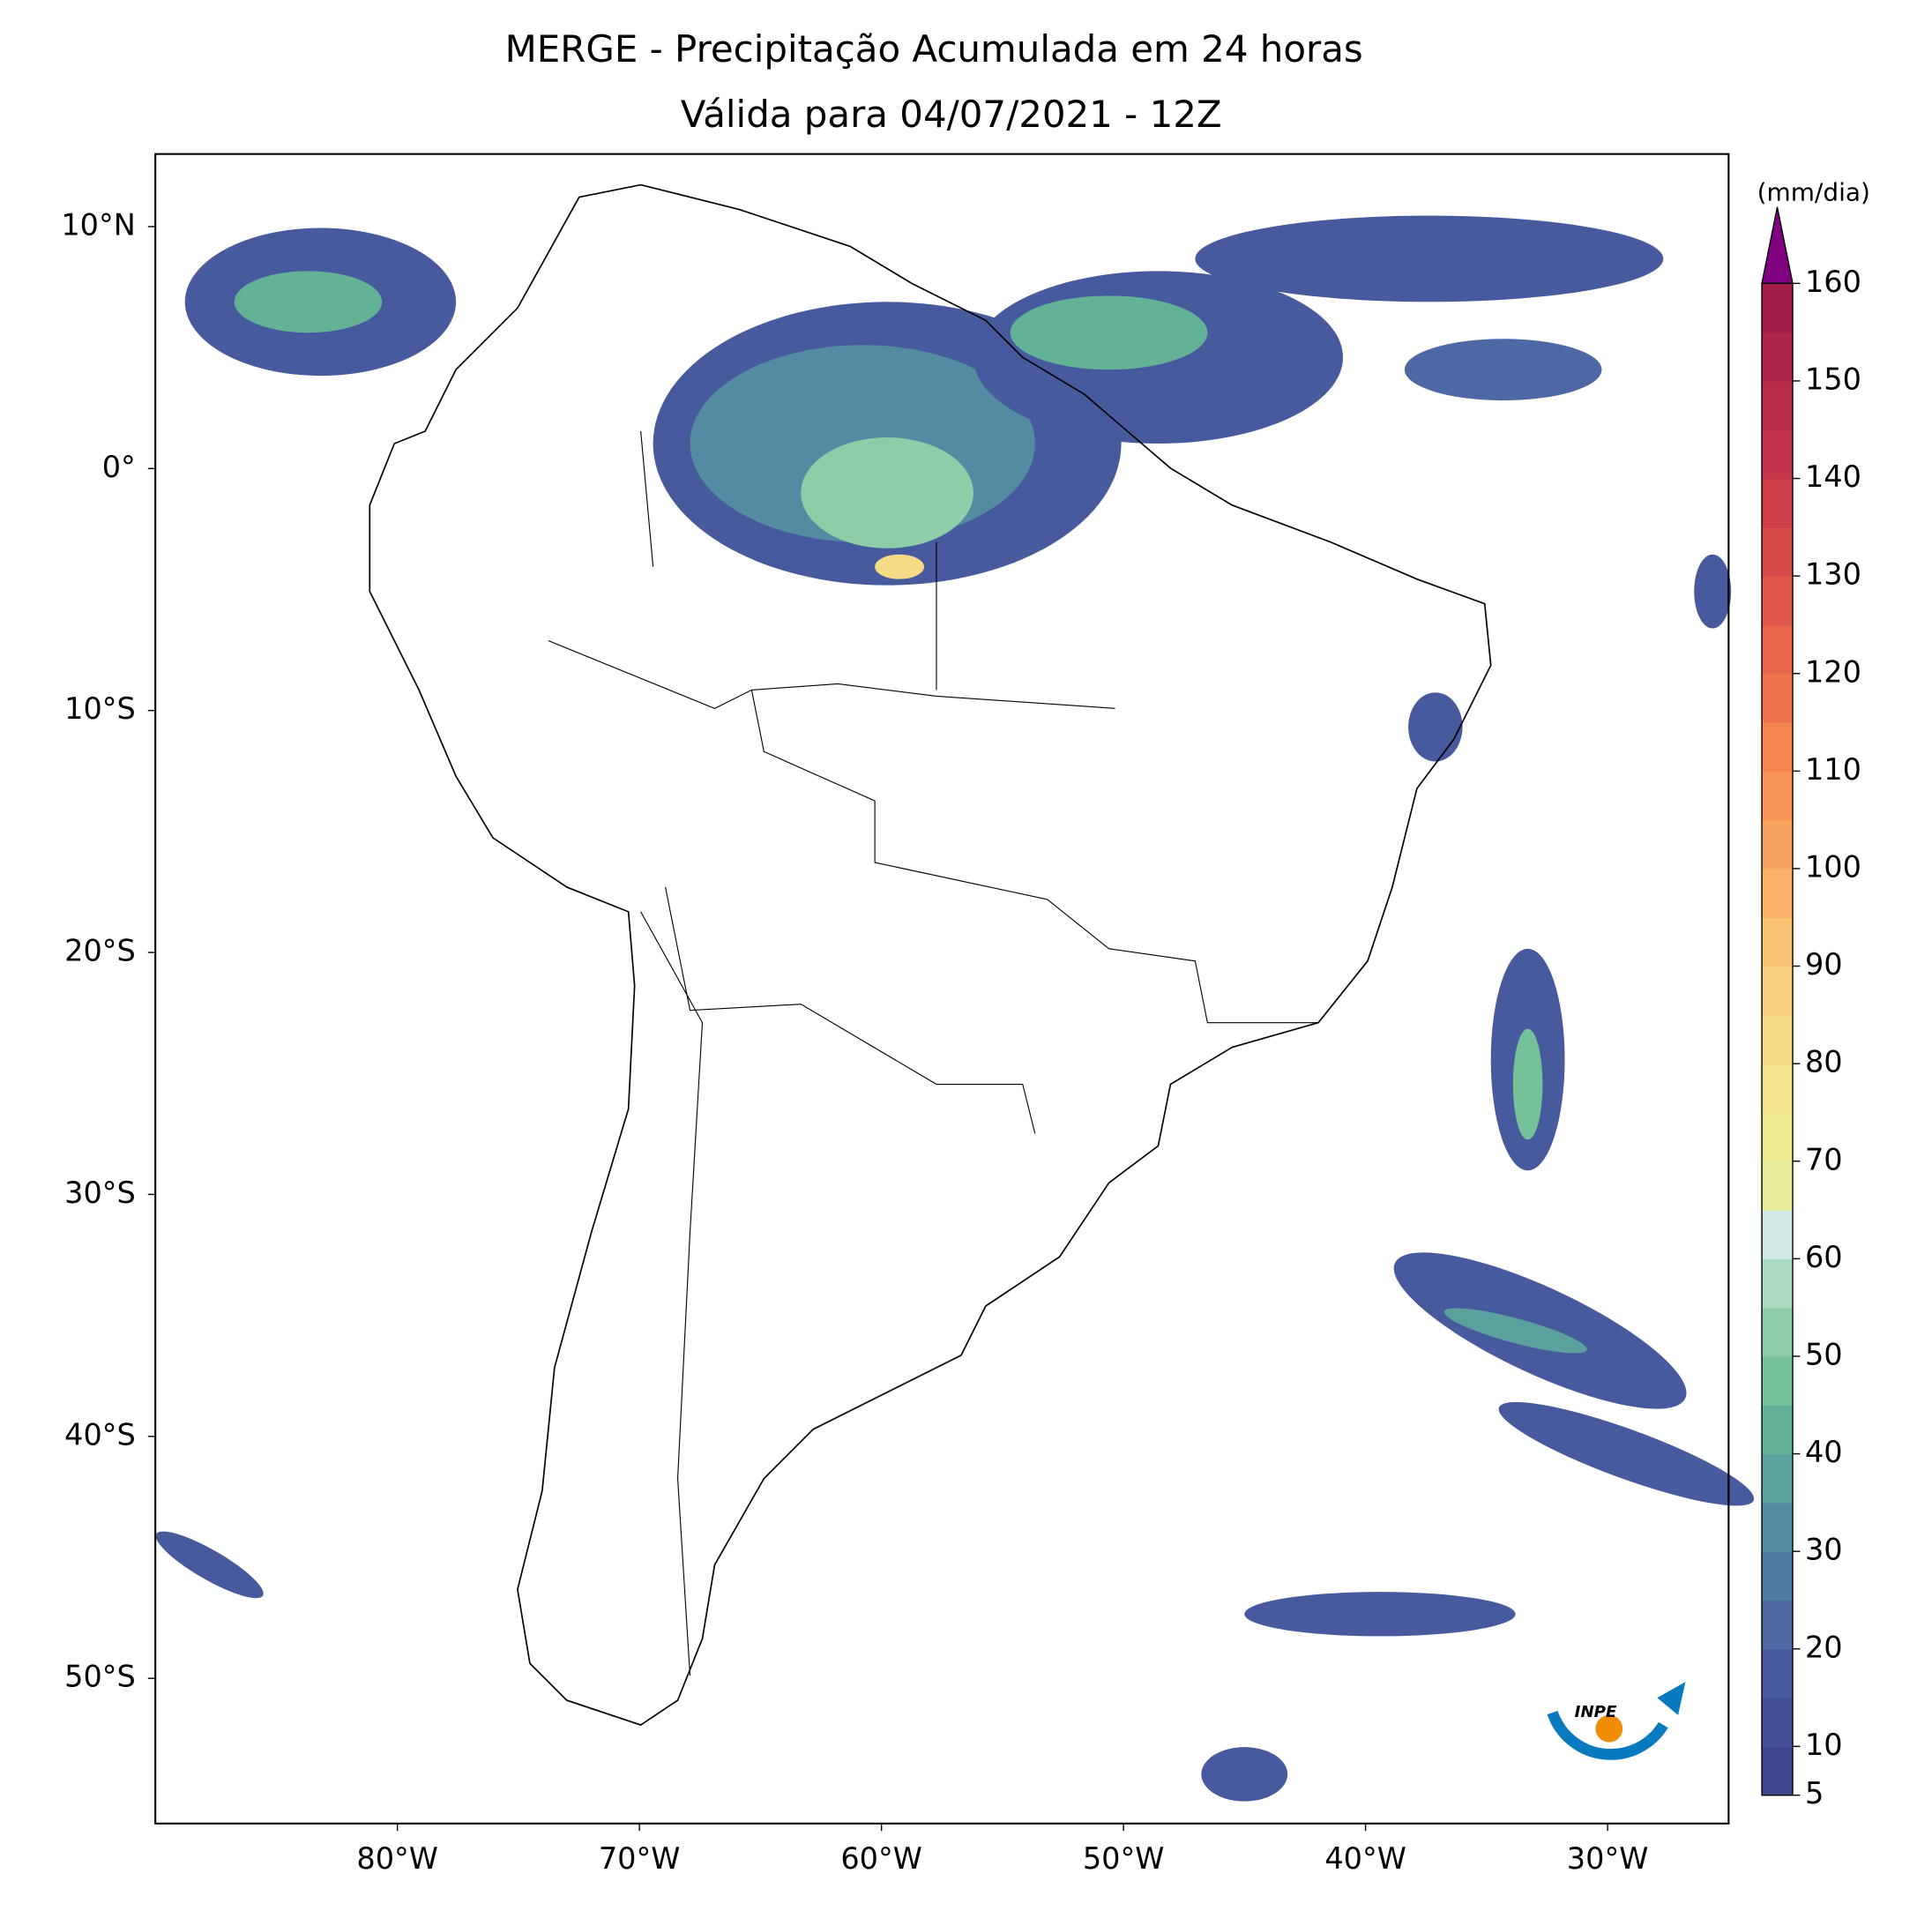  What do you see at coordinates (881, 1858) in the screenshot?
I see `x-tick-label: 60°W` at bounding box center [881, 1858].